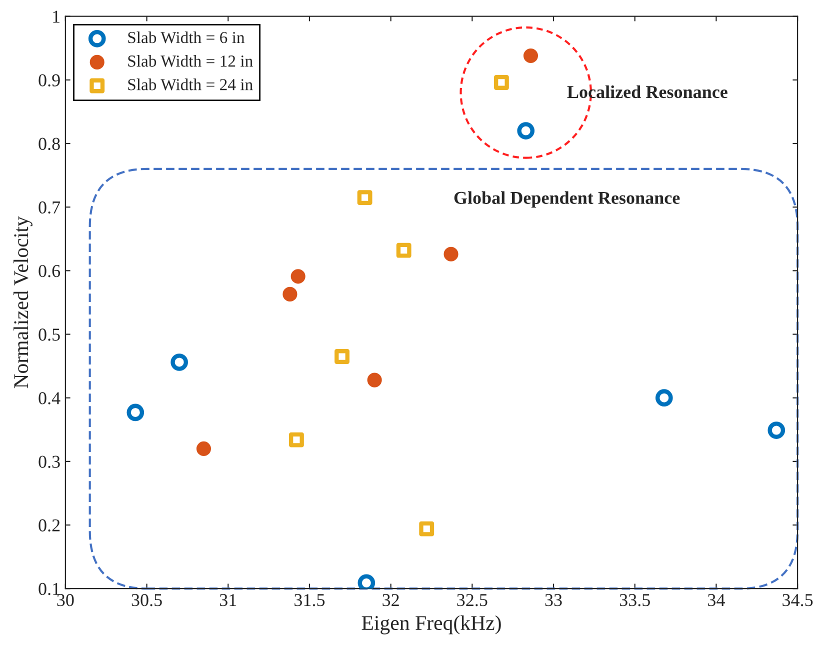  What do you see at coordinates (49, 144) in the screenshot?
I see `y-tick-label: 0.8` at bounding box center [49, 144].